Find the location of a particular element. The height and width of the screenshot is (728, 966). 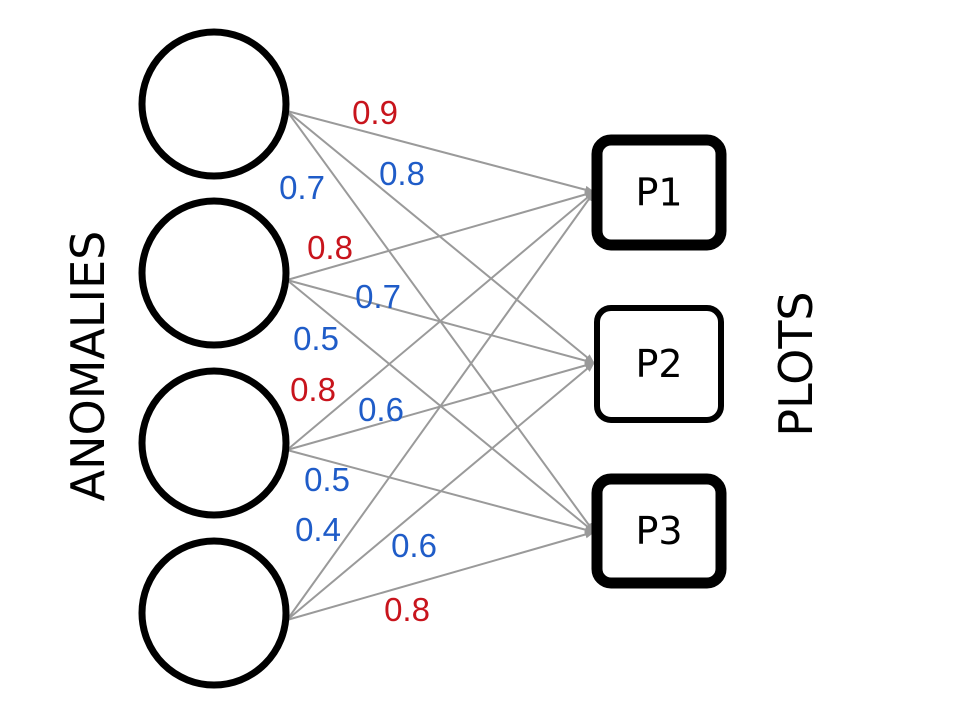

edge-a1-p1 is located at coordinates (440, 152).